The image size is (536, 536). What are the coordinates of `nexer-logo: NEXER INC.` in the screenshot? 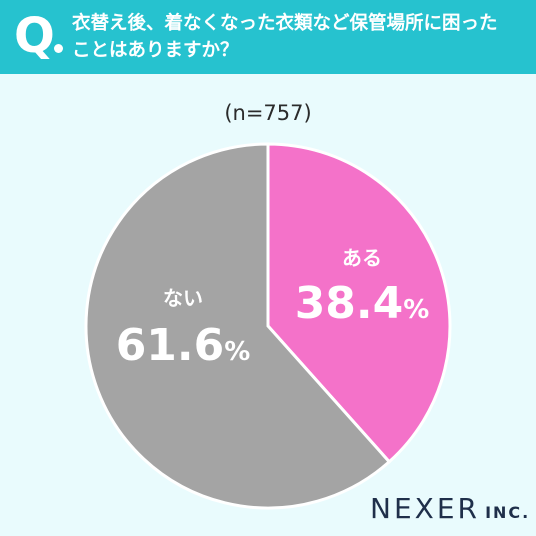 It's located at (450, 508).